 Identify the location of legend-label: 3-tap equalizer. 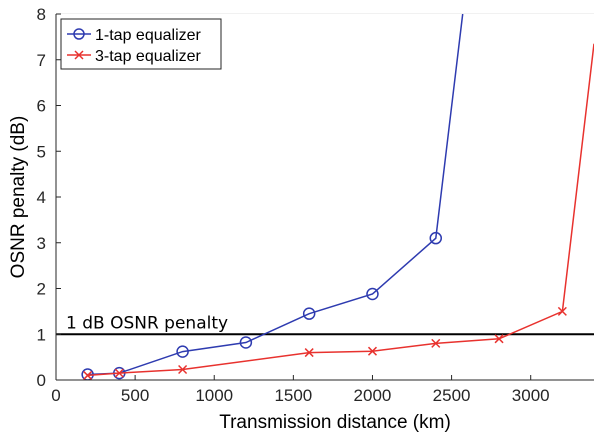
(148, 56).